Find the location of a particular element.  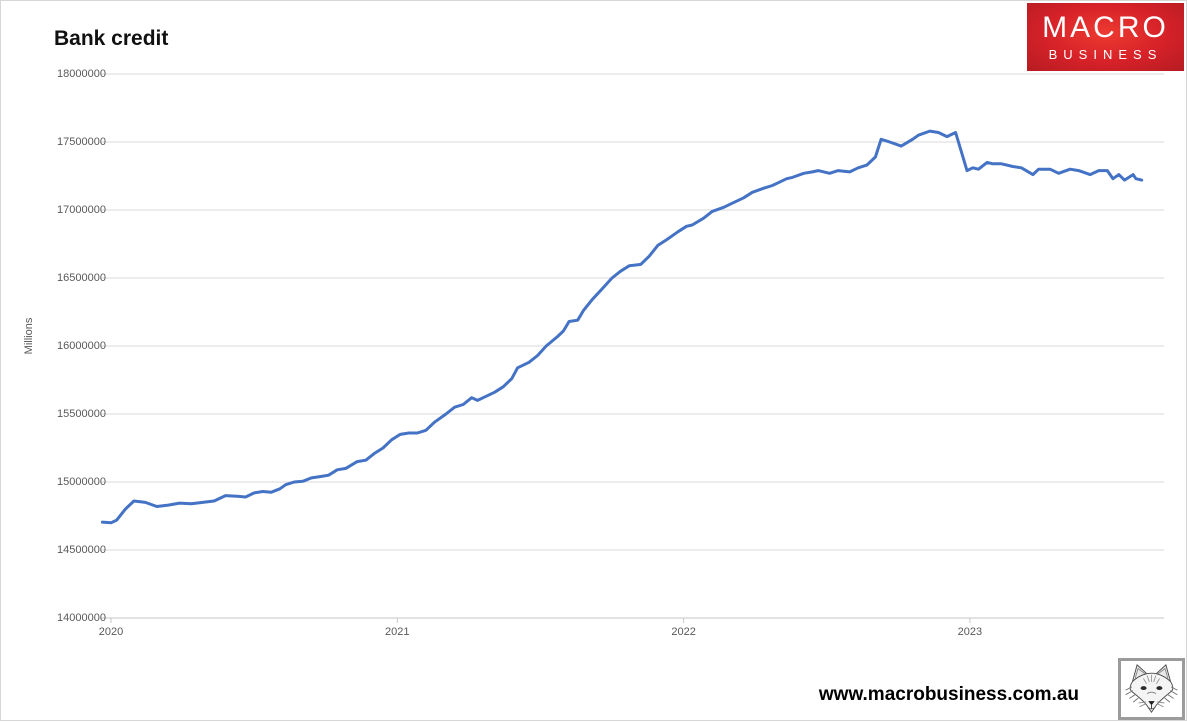

x-axis-tick-label: 2021 is located at coordinates (397, 632).